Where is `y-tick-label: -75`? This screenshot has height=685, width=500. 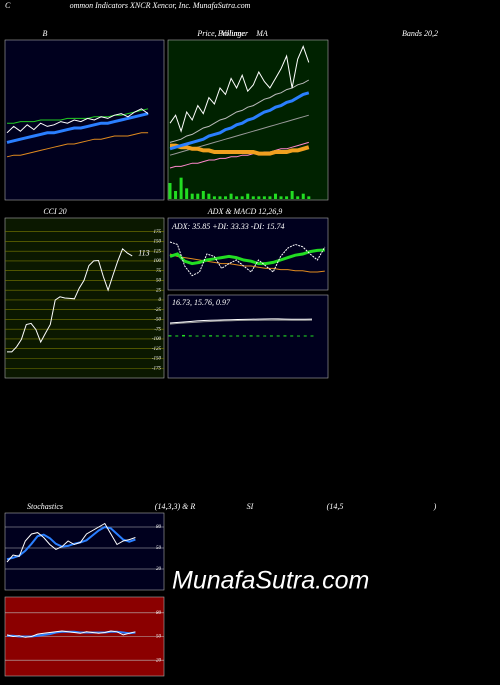 y-tick-label: -75 is located at coordinates (157, 329).